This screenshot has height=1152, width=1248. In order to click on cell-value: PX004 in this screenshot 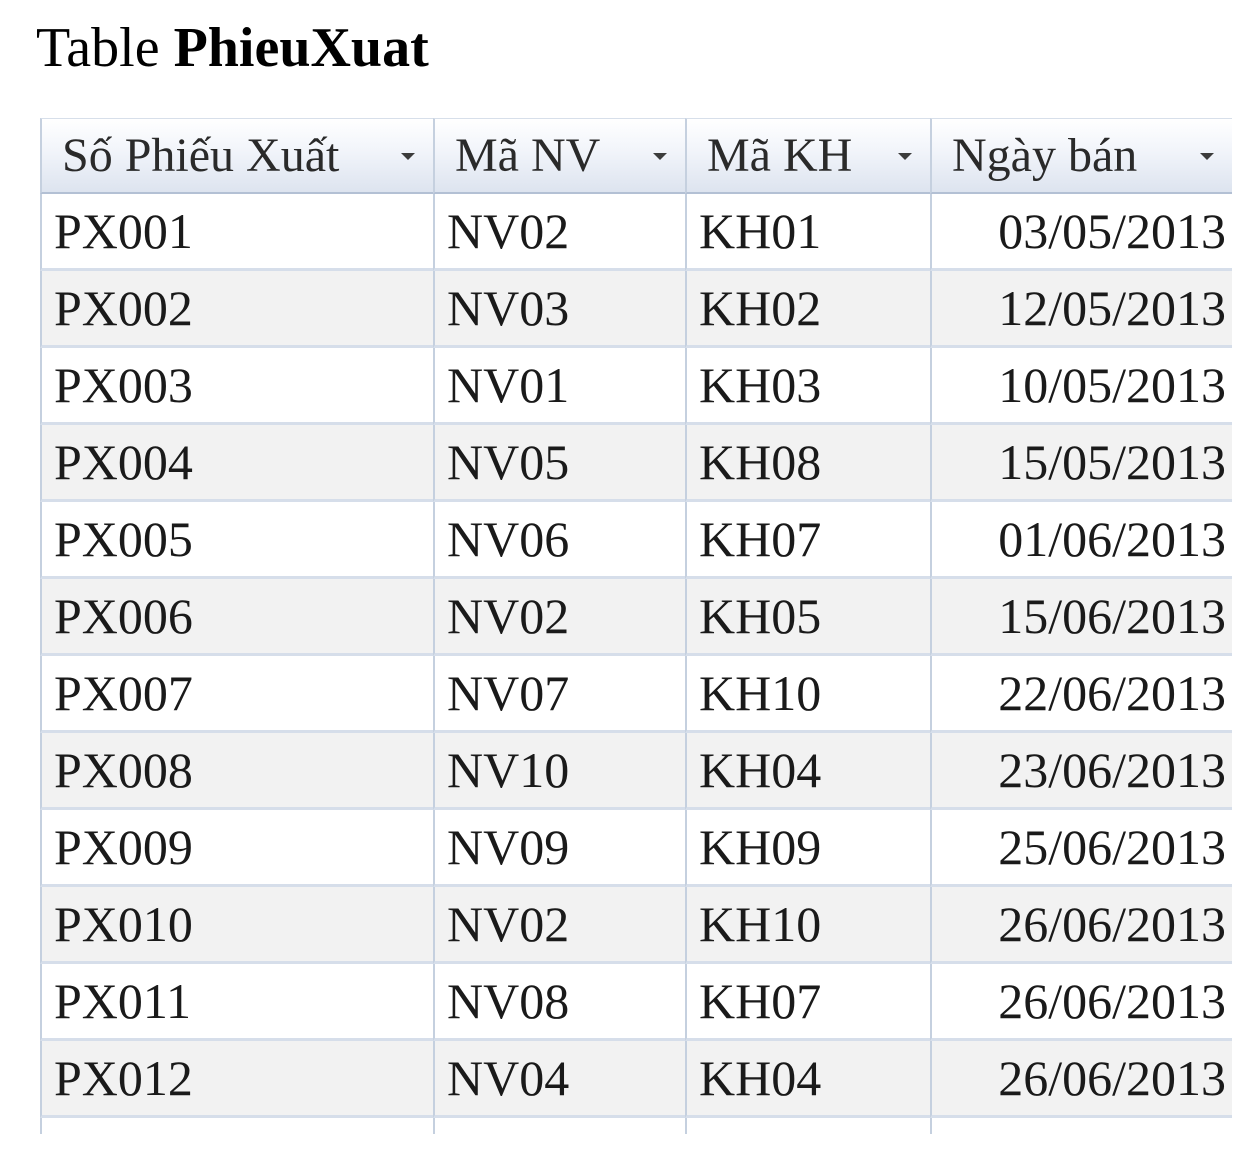, I will do `click(123, 462)`.